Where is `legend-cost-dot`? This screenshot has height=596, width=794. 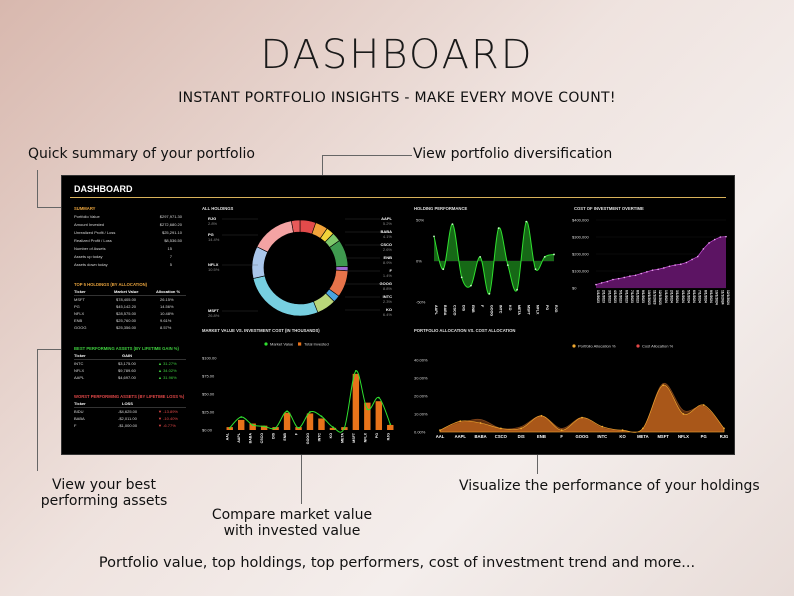 legend-cost-dot is located at coordinates (638, 346).